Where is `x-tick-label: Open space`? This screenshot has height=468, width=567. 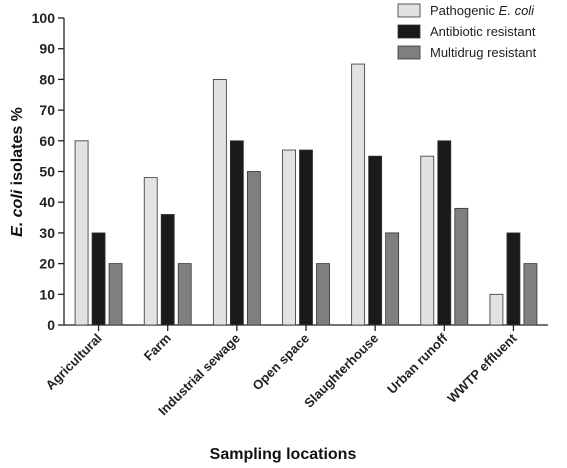 x-tick-label: Open space is located at coordinates (280, 362).